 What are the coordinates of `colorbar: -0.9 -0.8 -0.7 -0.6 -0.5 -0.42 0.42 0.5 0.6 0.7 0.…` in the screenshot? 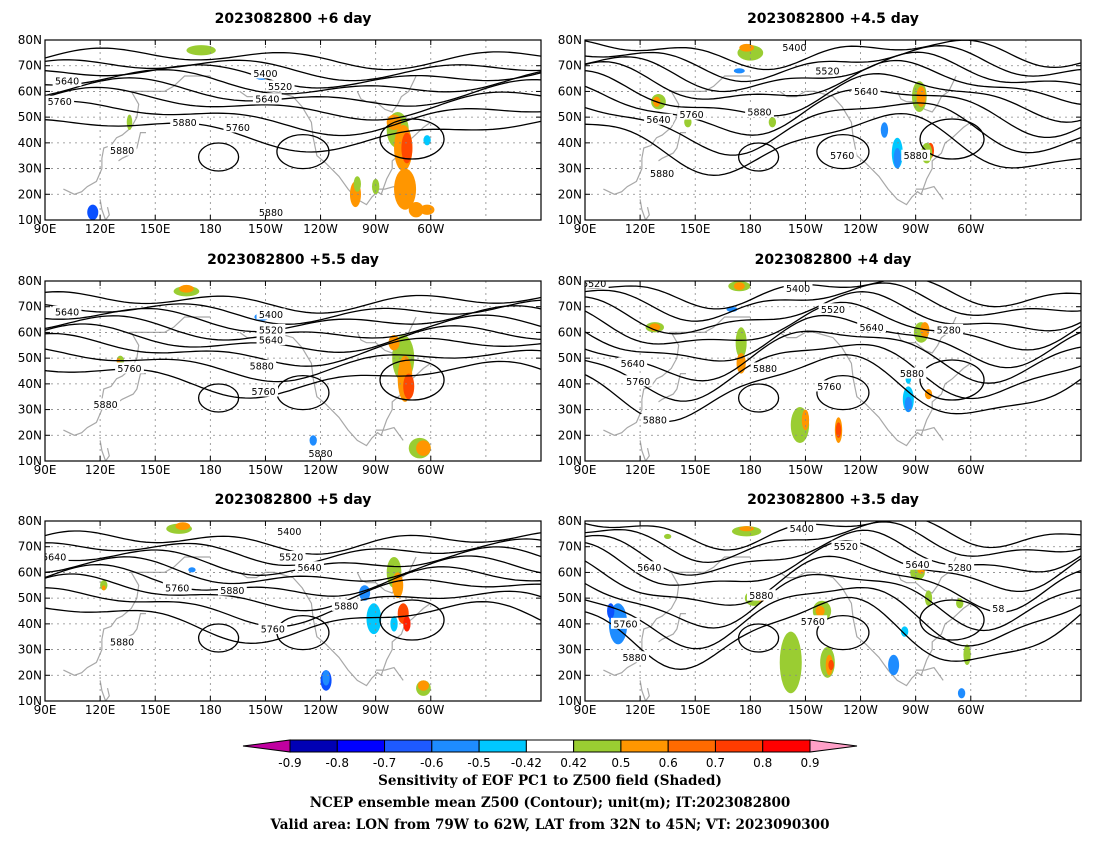 It's located at (550, 754).